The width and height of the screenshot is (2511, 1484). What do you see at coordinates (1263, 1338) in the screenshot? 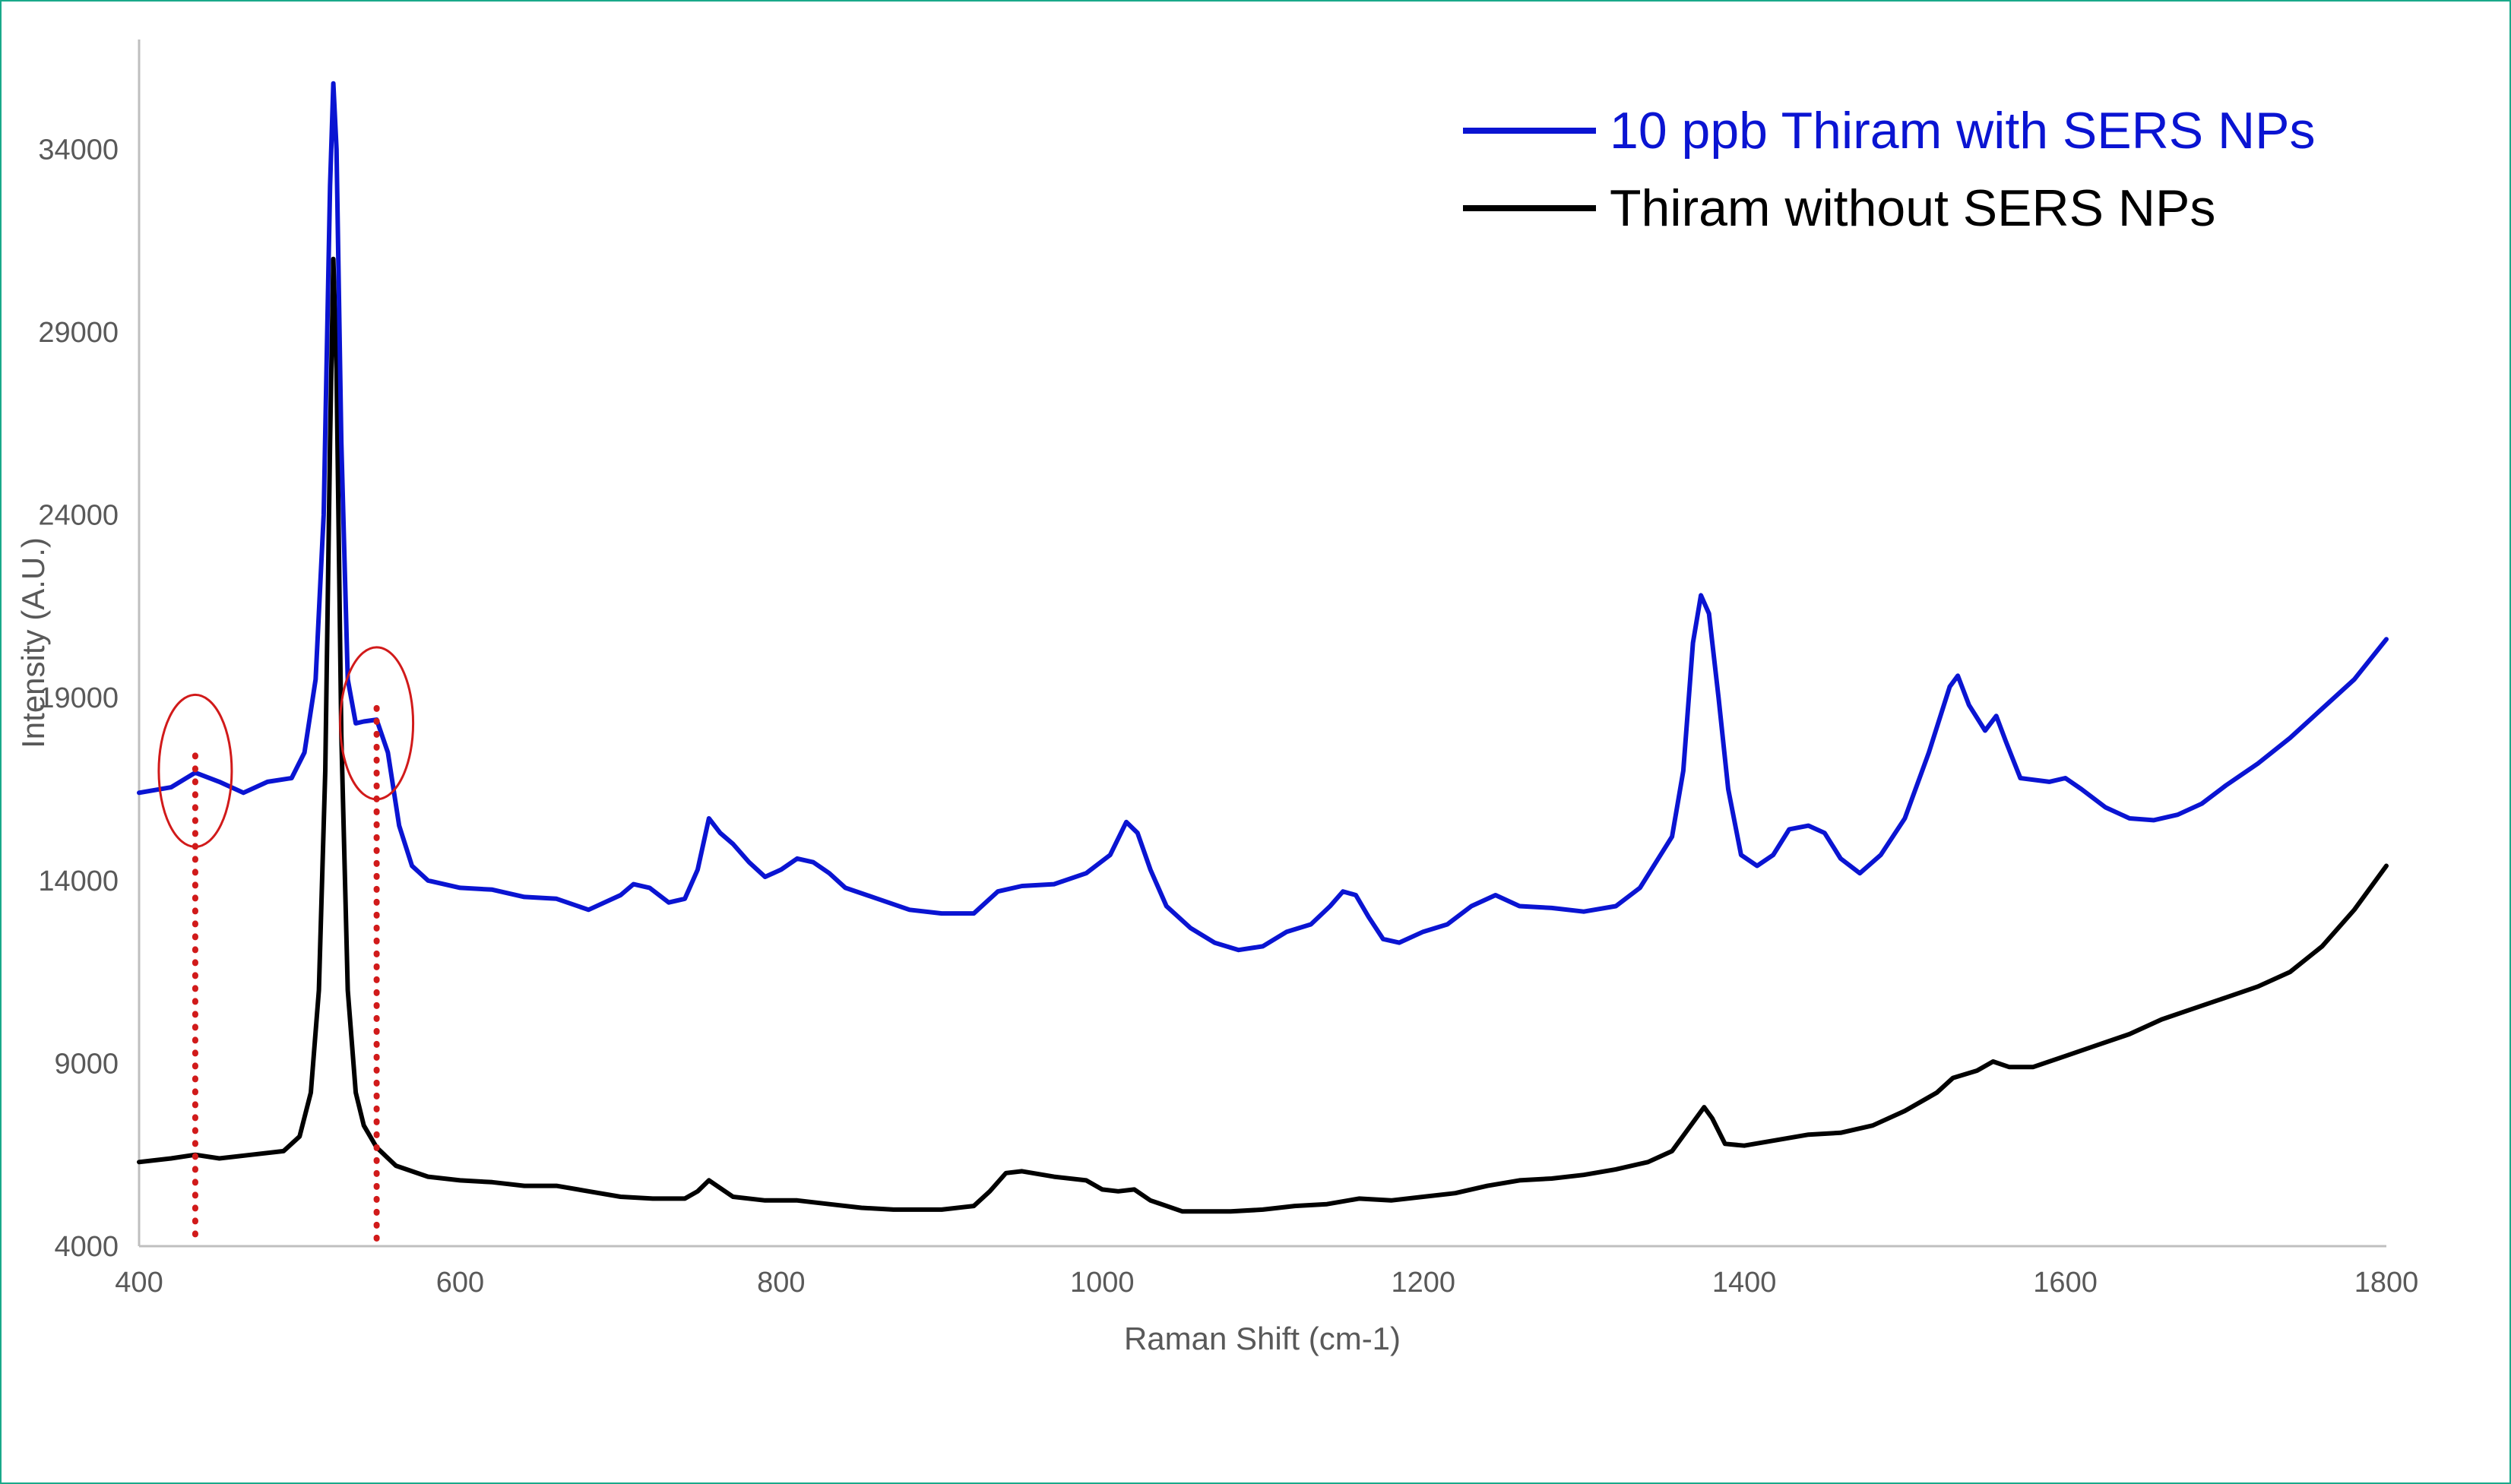
I see `x-axis-title: Raman Shift (cm-1)` at bounding box center [1263, 1338].